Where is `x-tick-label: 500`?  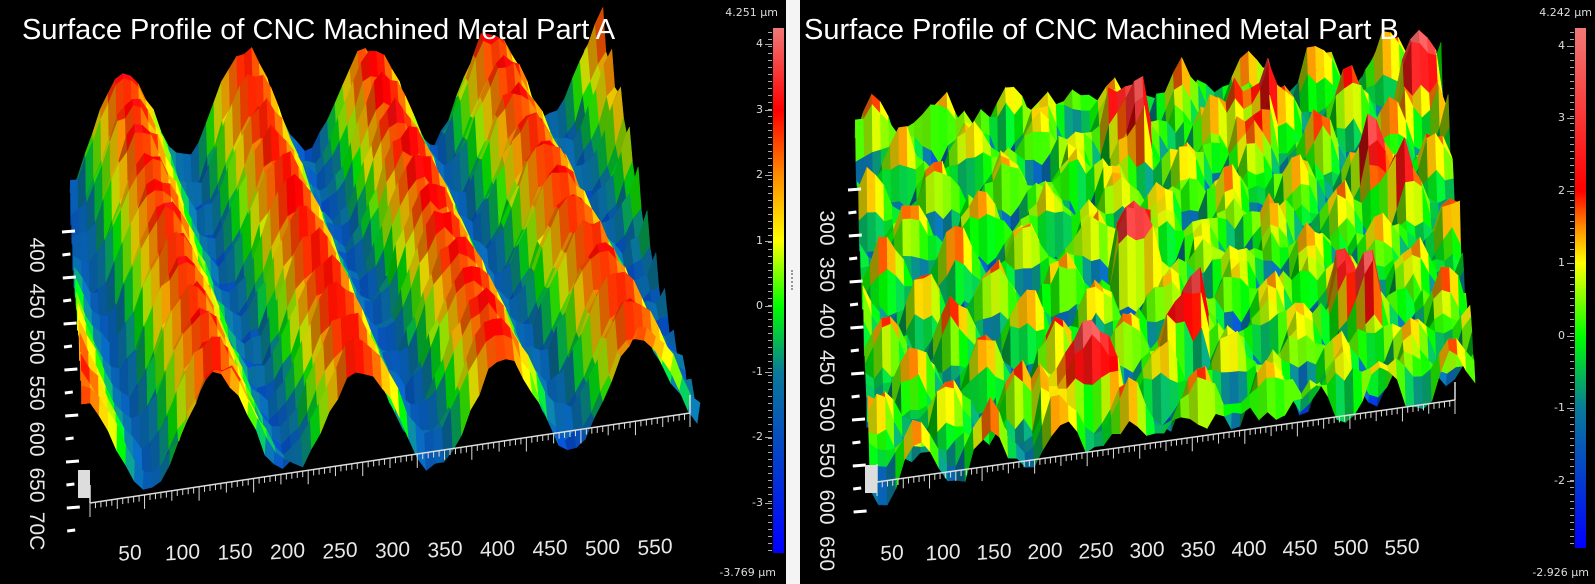
x-tick-label: 500 is located at coordinates (602, 547).